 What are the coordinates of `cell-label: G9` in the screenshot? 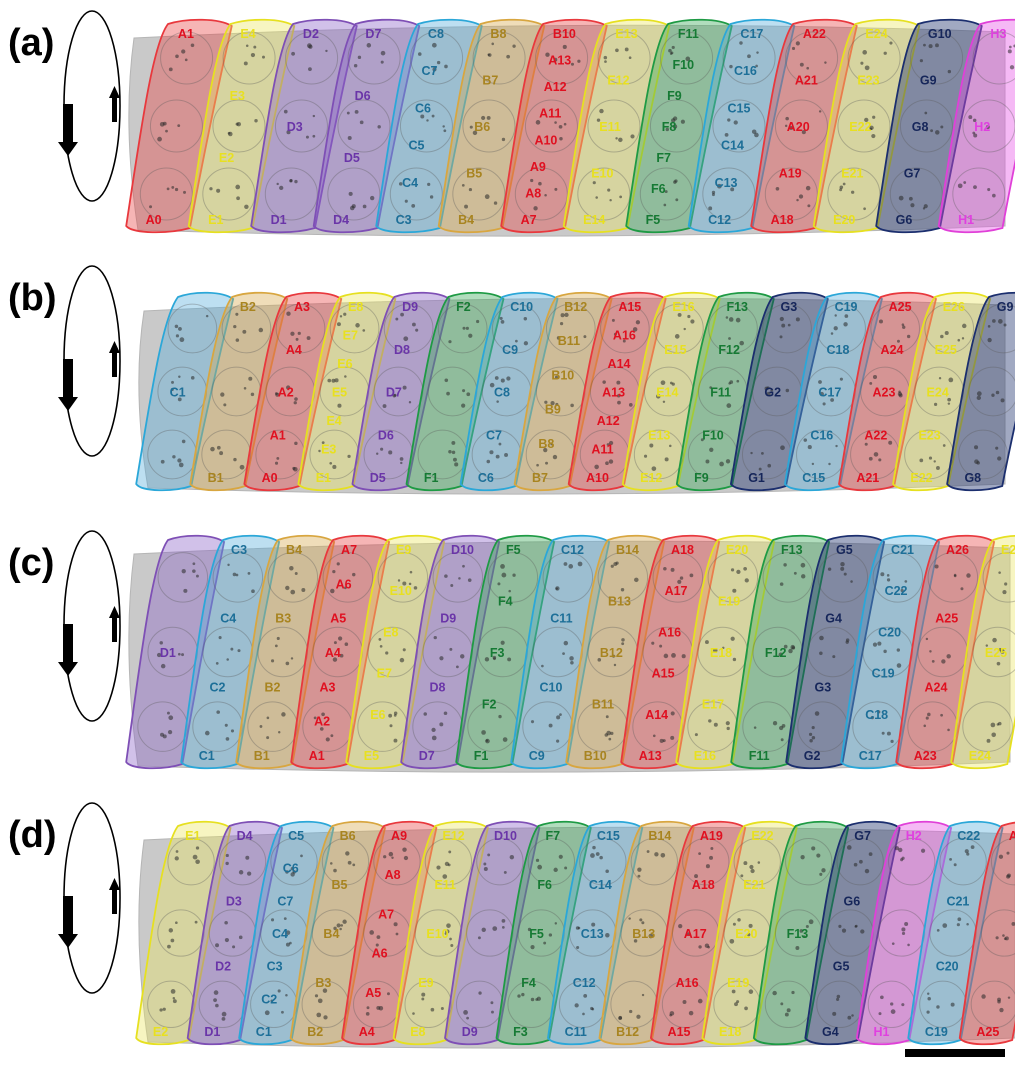 It's located at (928, 81).